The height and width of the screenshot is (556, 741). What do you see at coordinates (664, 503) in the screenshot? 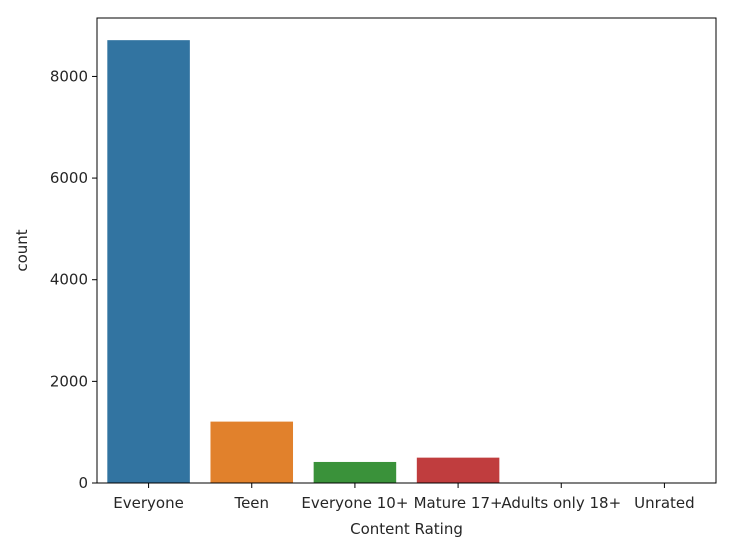
I see `x-tick-label: Unrated` at bounding box center [664, 503].